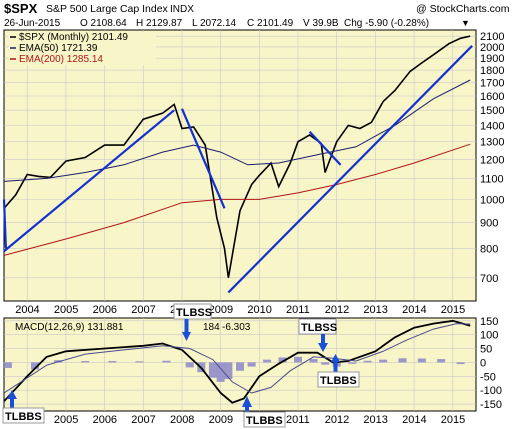 The image size is (520, 429). What do you see at coordinates (386, 23) in the screenshot?
I see `change: Chg -5.90 (-0.28%)` at bounding box center [386, 23].